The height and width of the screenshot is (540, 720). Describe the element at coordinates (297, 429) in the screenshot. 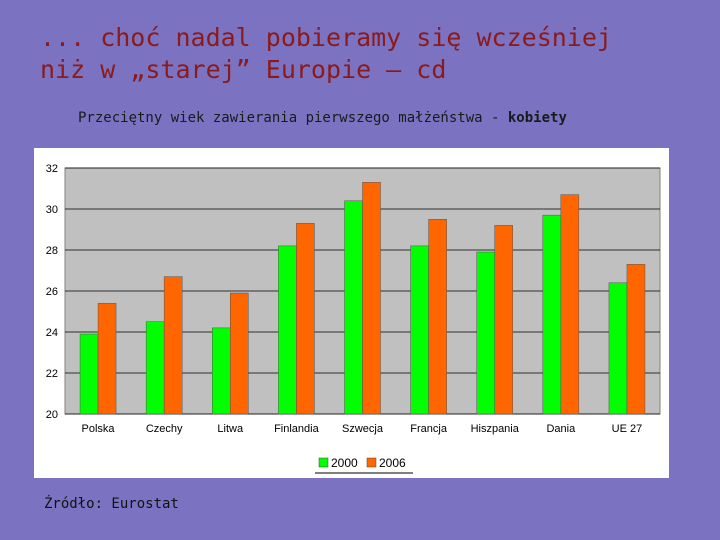

I see `x-tick-label: Finlandia` at that location.